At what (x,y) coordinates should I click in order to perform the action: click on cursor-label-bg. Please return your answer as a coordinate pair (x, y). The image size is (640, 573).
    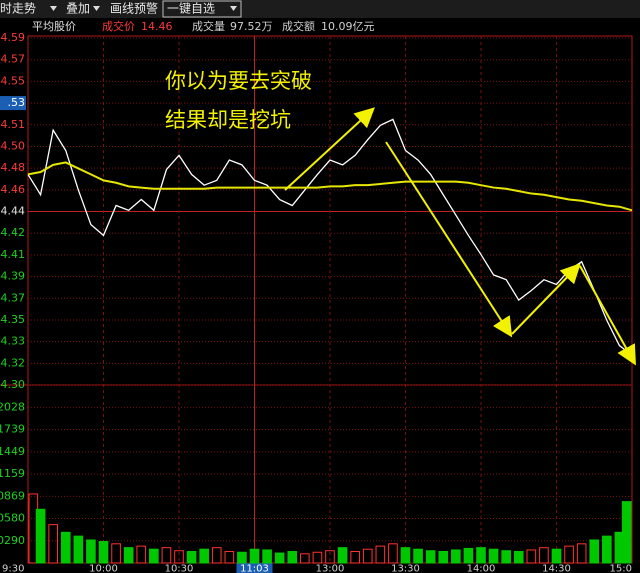
    Looking at the image, I should click on (13, 103).